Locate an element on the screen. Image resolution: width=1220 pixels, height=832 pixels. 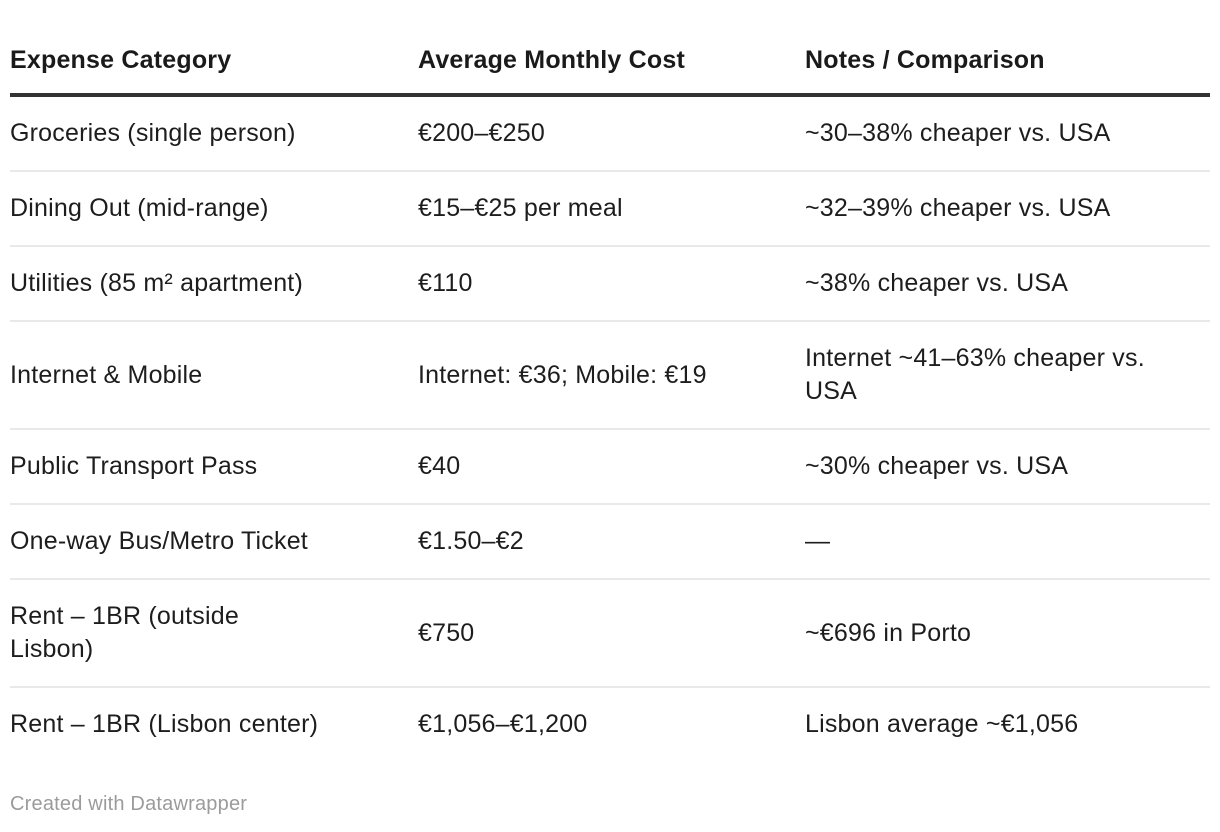
cell-text: ~38% cheaper vs. USA is located at coordinates (937, 283).